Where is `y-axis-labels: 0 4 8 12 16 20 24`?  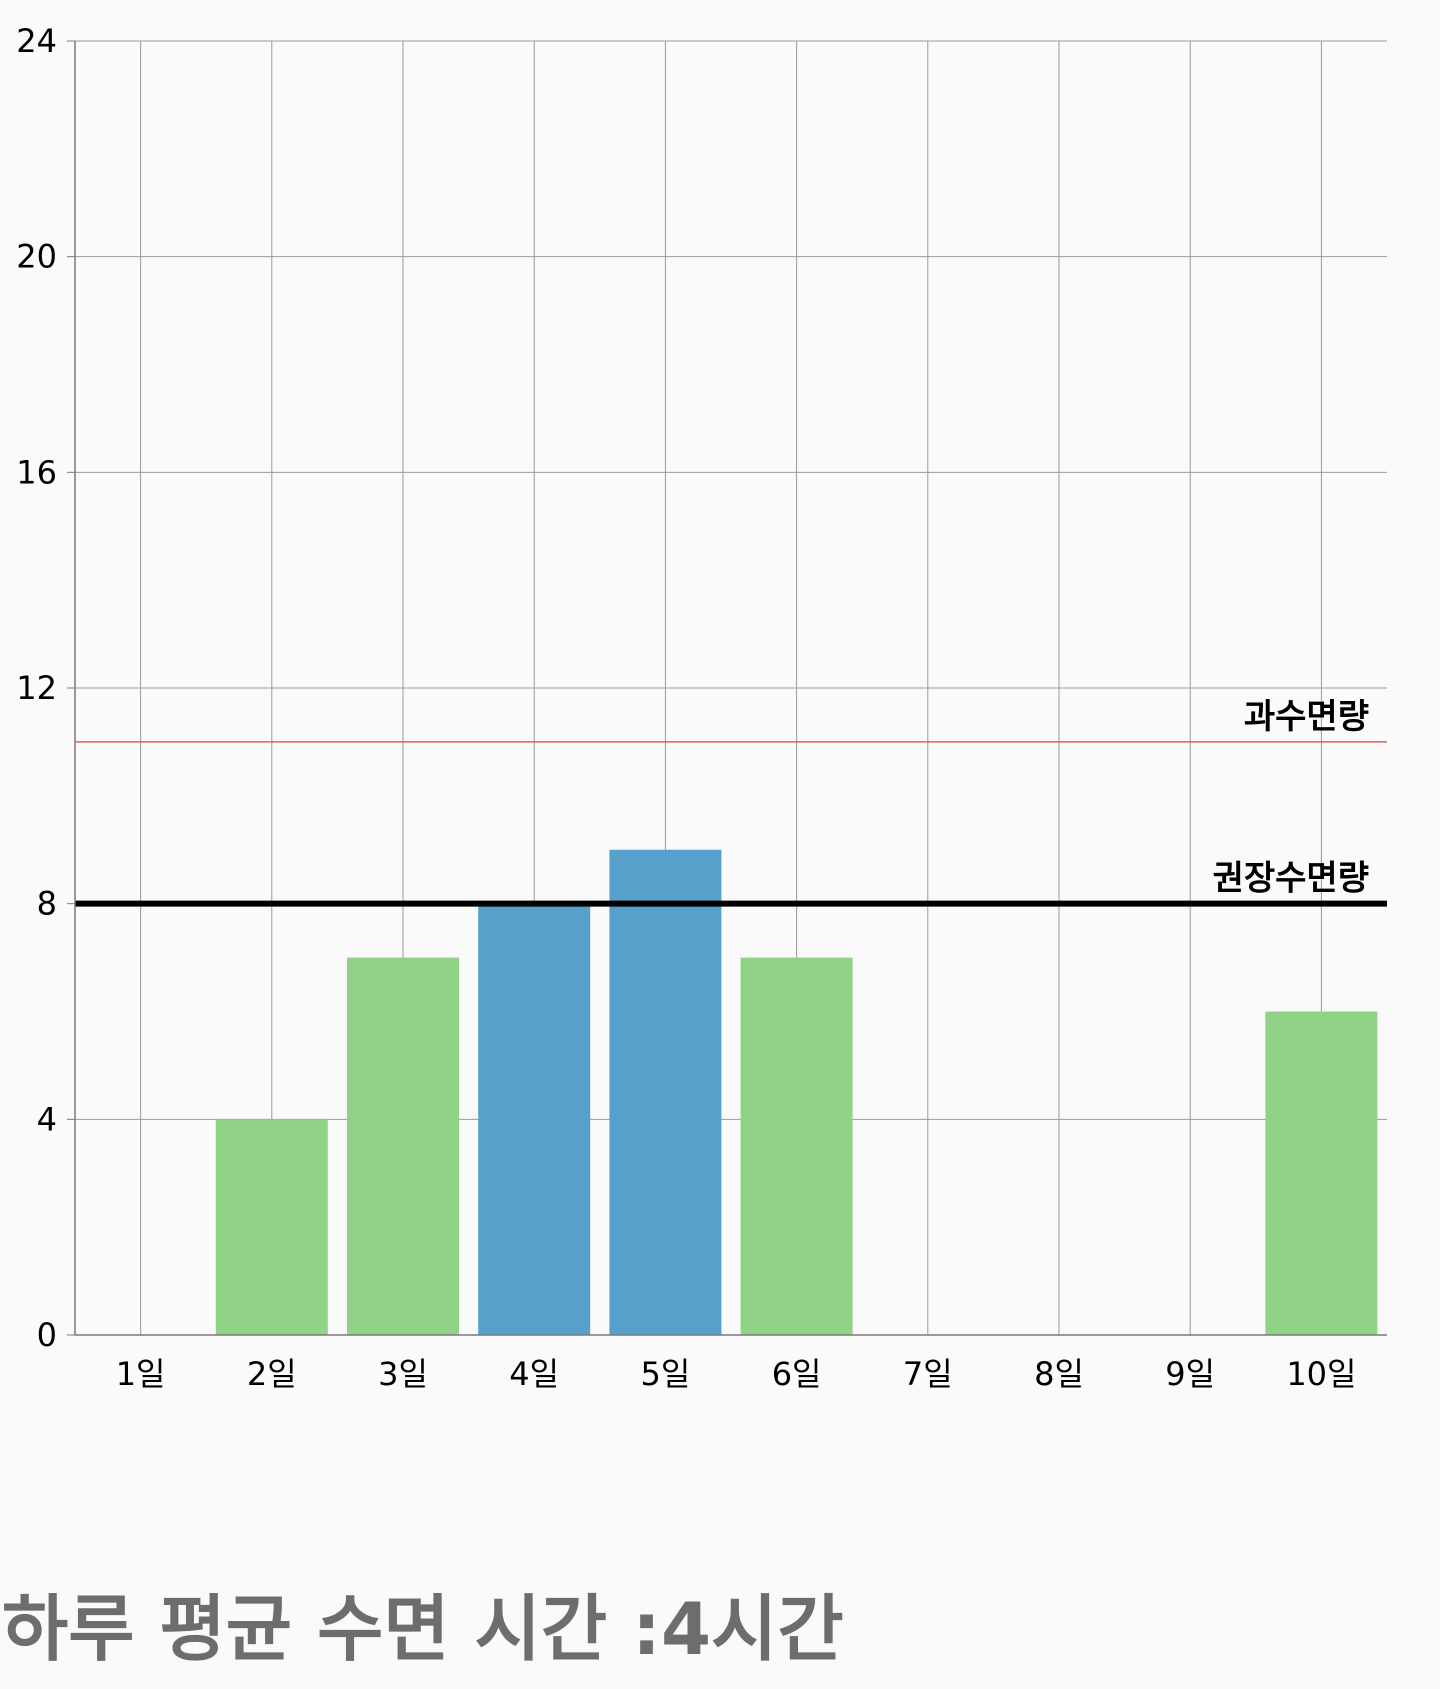
y-axis-labels: 0 4 8 12 16 20 24 is located at coordinates (36, 688).